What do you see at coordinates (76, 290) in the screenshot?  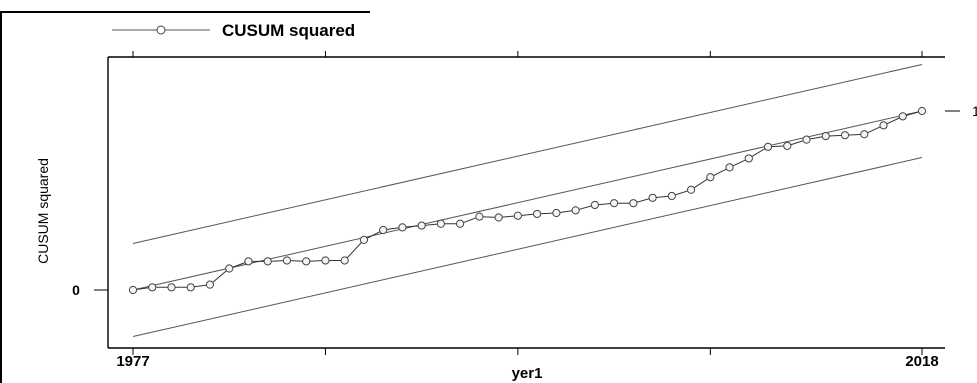 I see `y-tick-label: 0` at bounding box center [76, 290].